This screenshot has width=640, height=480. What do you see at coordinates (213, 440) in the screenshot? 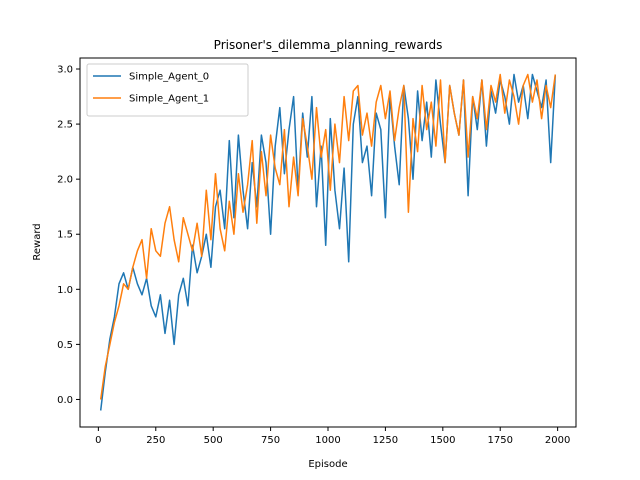
I see `x-tick-label: 500` at bounding box center [213, 440].